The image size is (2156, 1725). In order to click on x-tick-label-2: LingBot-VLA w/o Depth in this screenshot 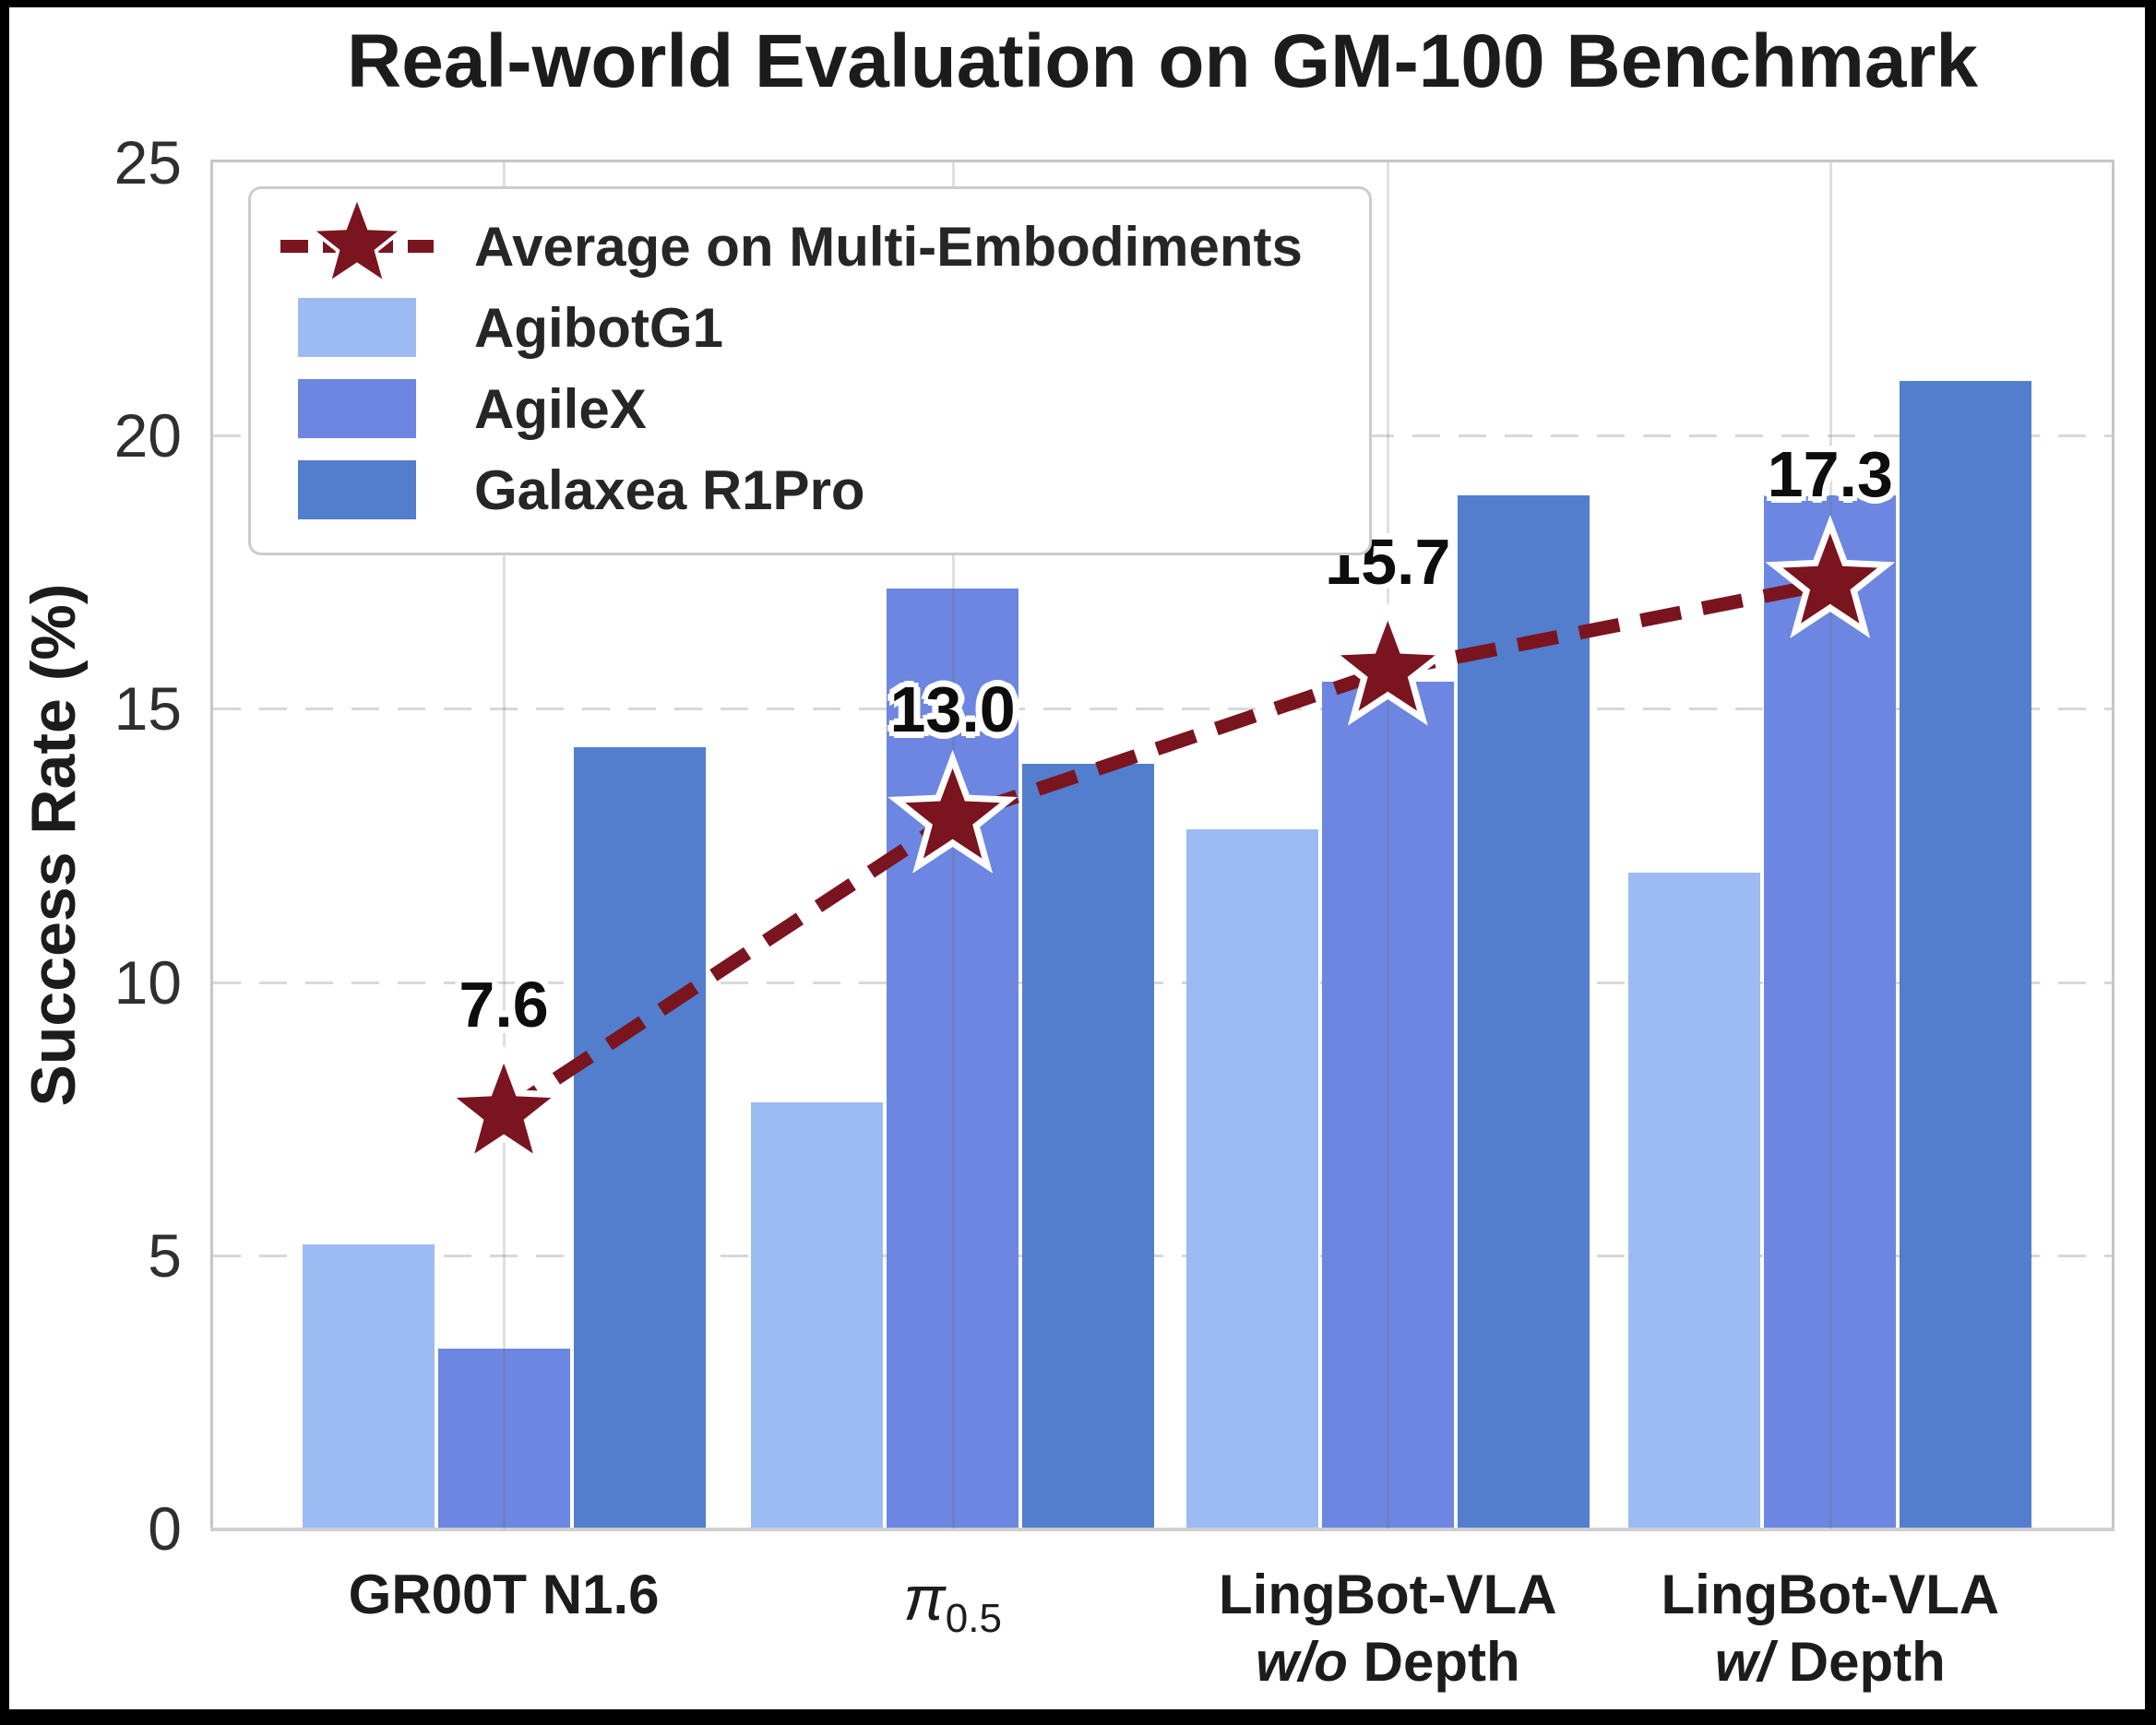, I will do `click(1388, 1629)`.